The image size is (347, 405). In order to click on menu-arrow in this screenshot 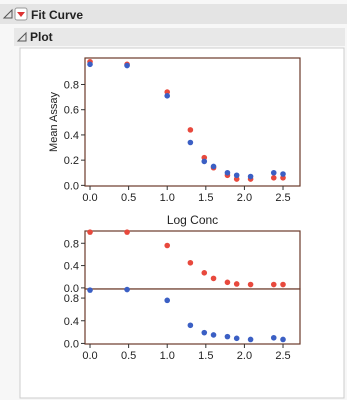, I will do `click(21, 14)`.